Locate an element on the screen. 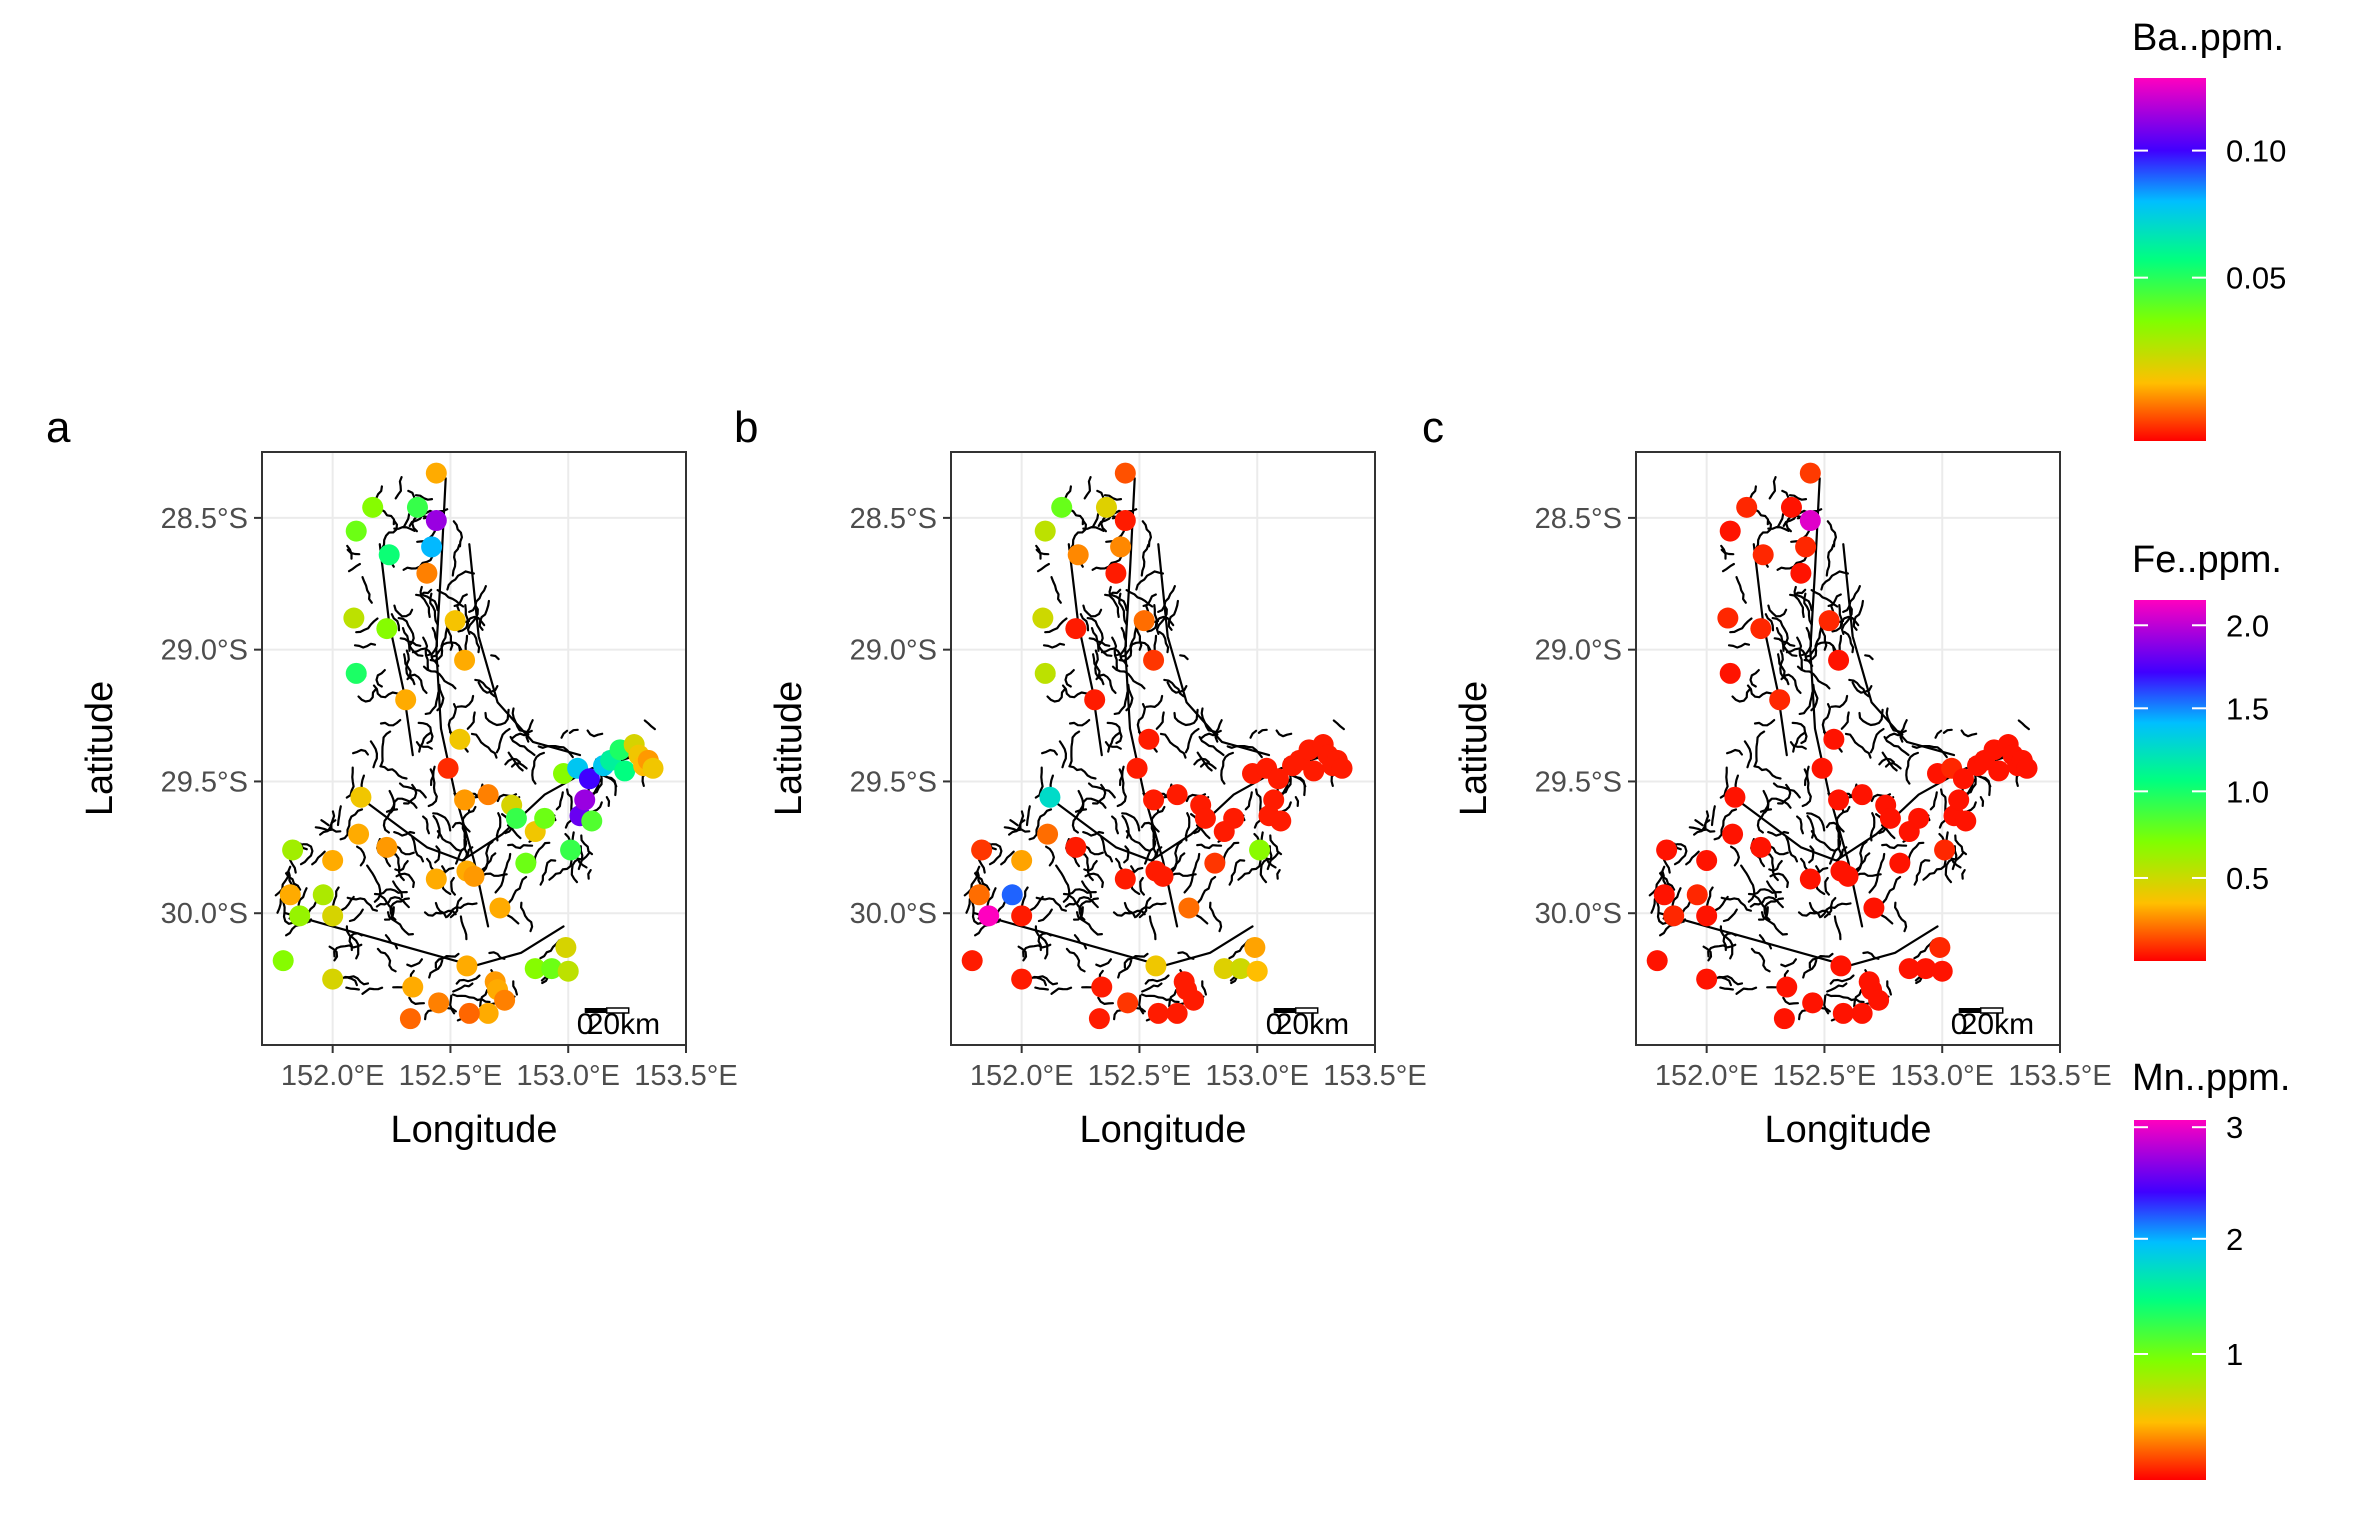  x-tick-label: 153.0°E is located at coordinates (1257, 1076).